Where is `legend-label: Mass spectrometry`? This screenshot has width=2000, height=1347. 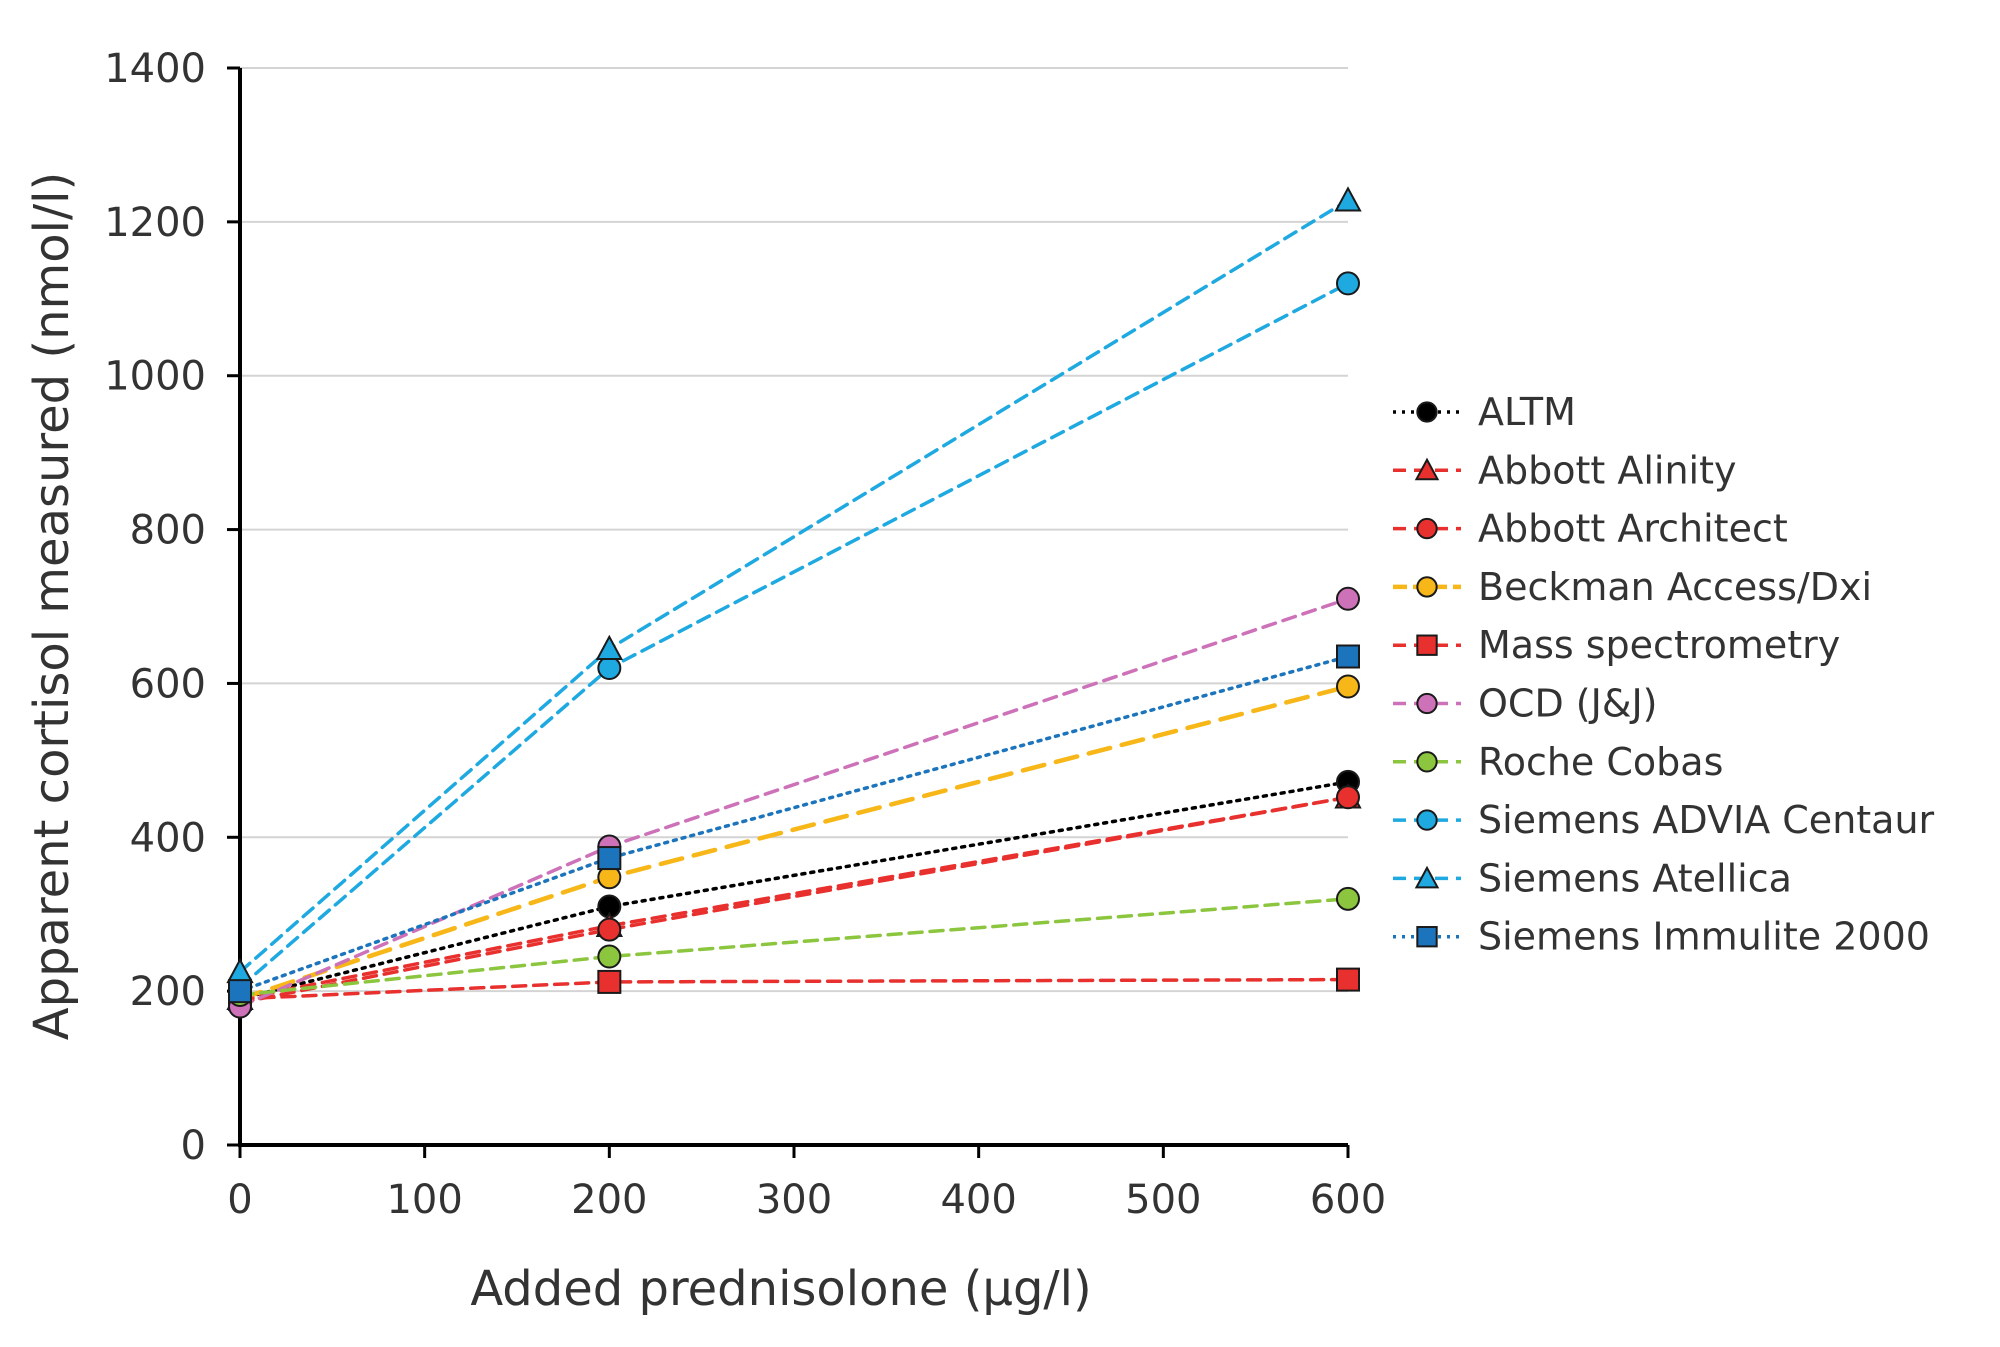
legend-label: Mass spectrometry is located at coordinates (1659, 645).